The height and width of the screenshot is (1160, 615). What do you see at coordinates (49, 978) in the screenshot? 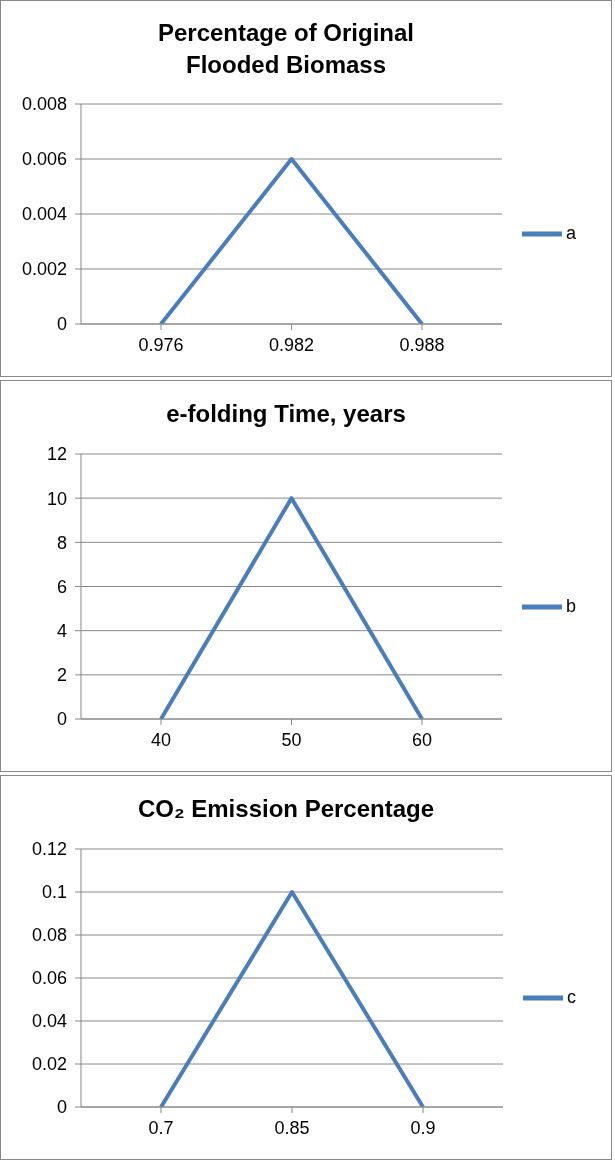
I see `y-tick-label: 0.06` at bounding box center [49, 978].